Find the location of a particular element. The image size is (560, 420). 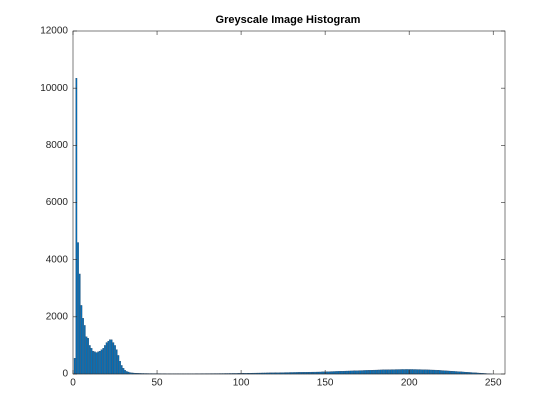

x-tick-label: 250 is located at coordinates (493, 383).